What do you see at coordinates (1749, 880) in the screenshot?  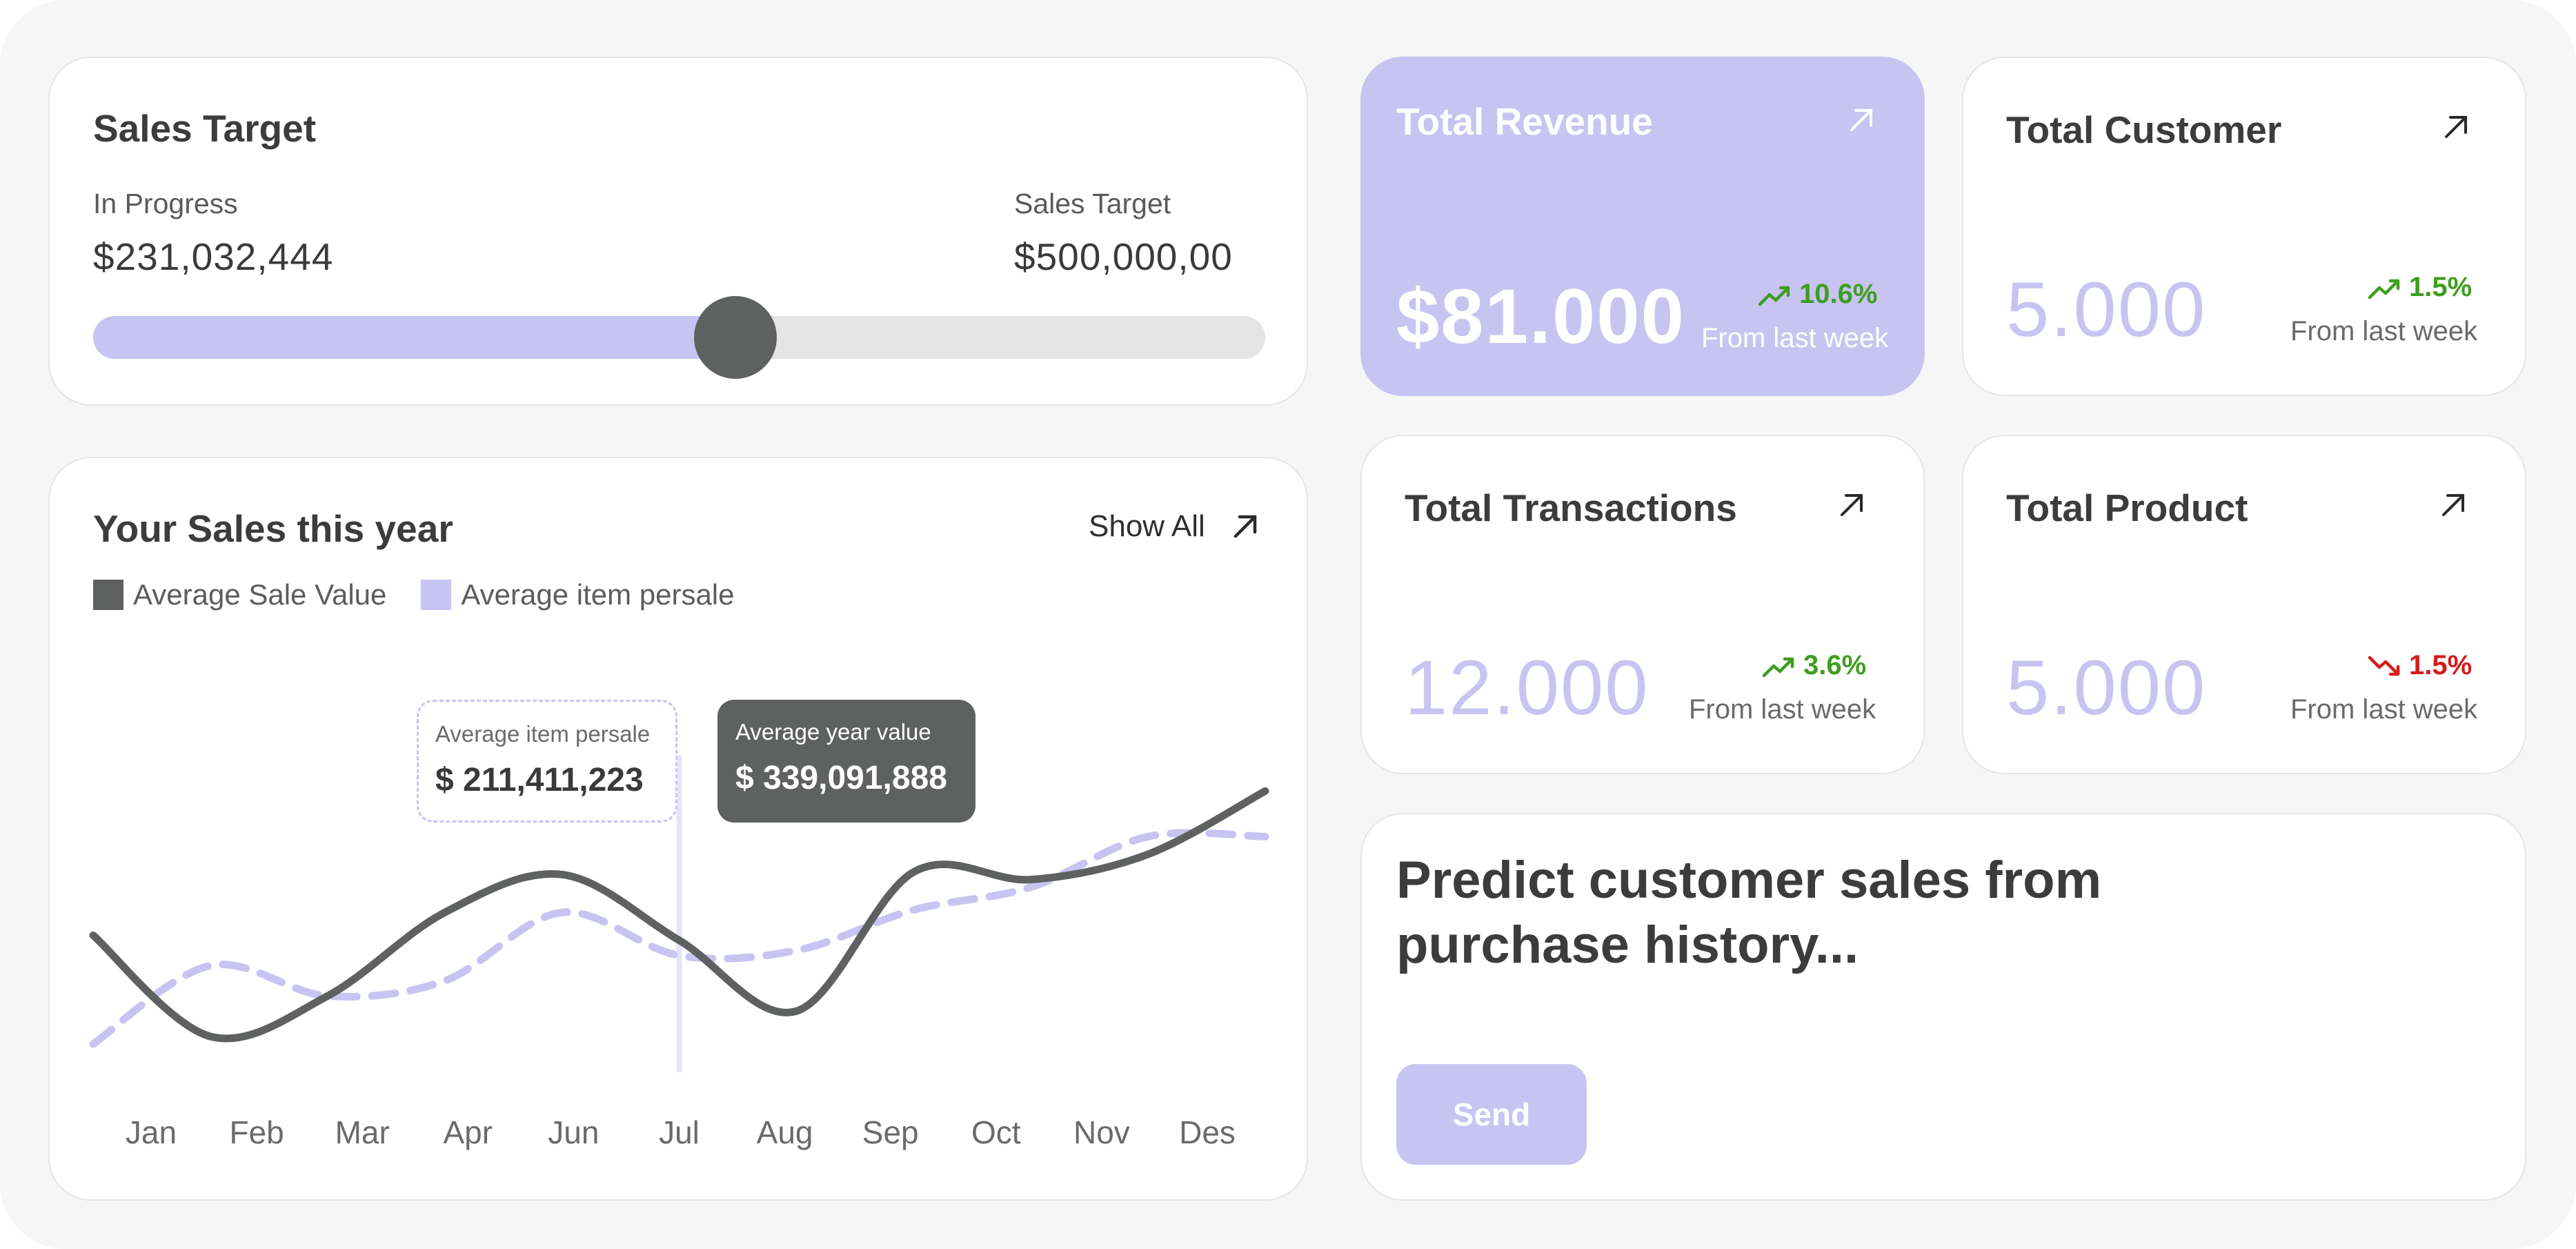 I see `predict-prompt-line-1: Predict customer sales from` at bounding box center [1749, 880].